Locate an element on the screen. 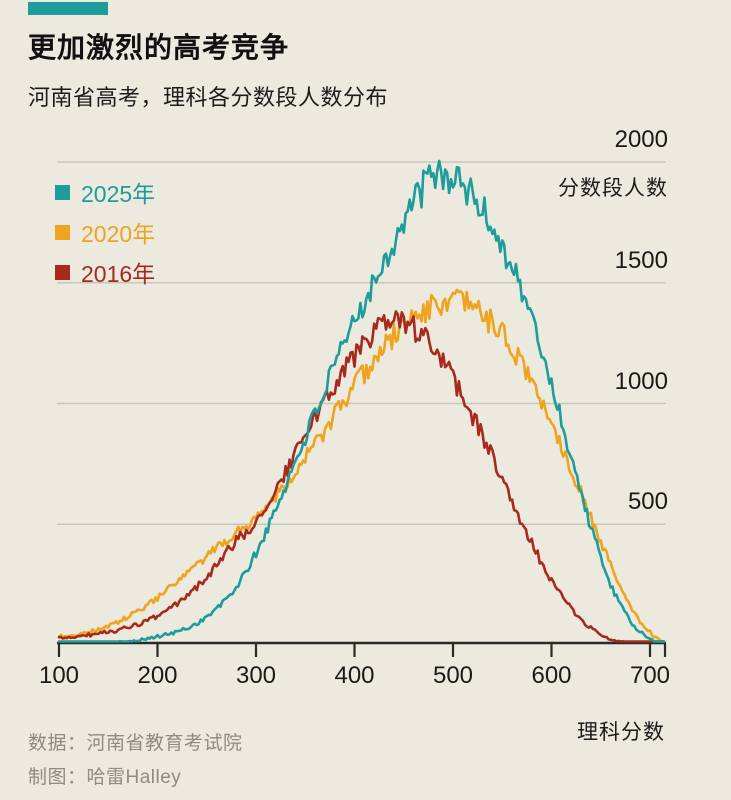 The height and width of the screenshot is (800, 731). chart-legend: 2025年 2020年 2016年 is located at coordinates (105, 232).